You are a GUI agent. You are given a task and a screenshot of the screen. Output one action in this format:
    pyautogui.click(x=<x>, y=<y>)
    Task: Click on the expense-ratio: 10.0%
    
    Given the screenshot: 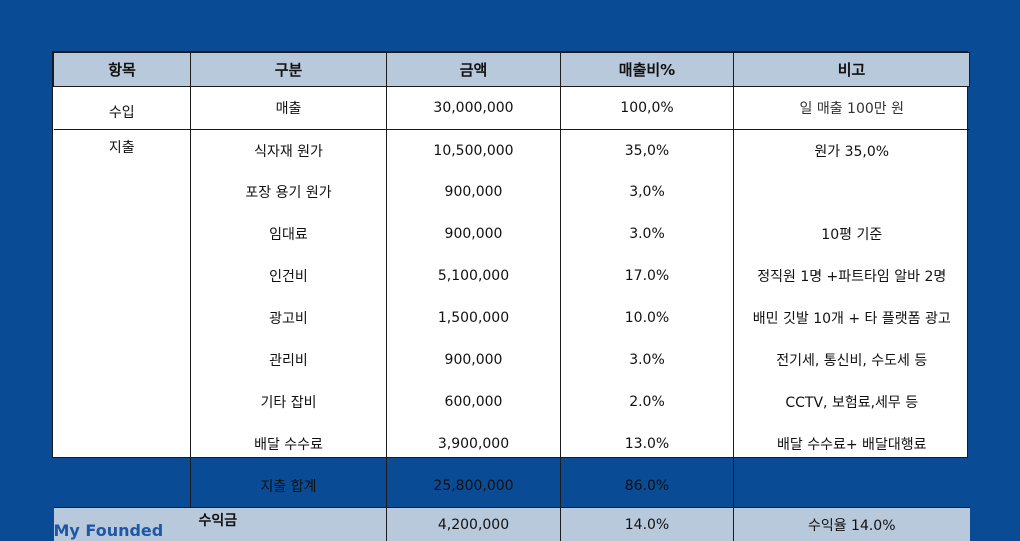 What is the action you would take?
    pyautogui.click(x=647, y=318)
    